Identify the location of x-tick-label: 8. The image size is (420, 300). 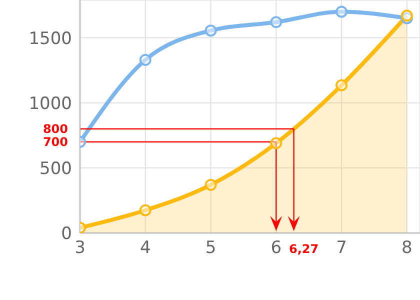
(407, 248).